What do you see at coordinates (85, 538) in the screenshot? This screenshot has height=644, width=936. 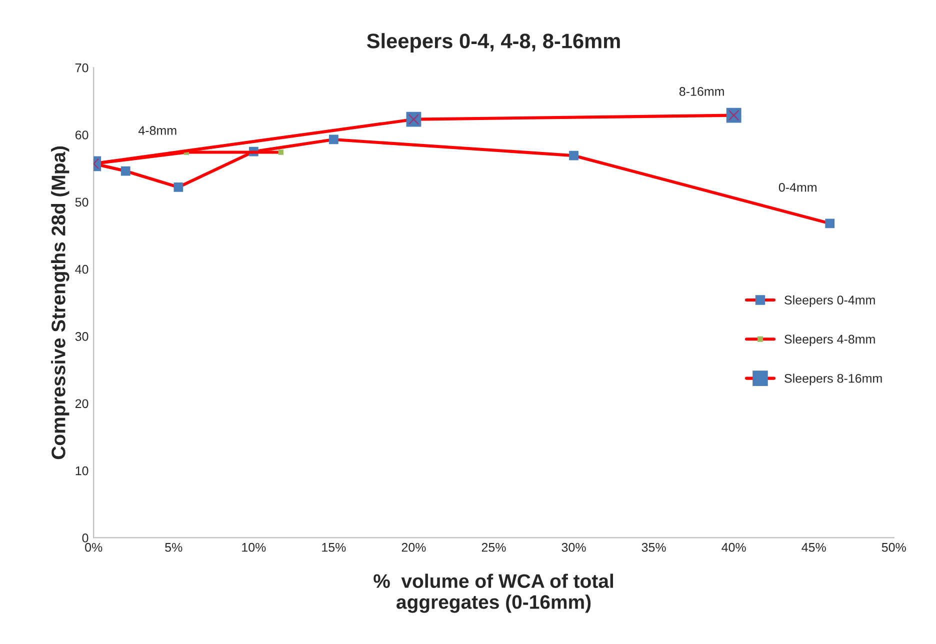 I see `y-tick-label: 0` at bounding box center [85, 538].